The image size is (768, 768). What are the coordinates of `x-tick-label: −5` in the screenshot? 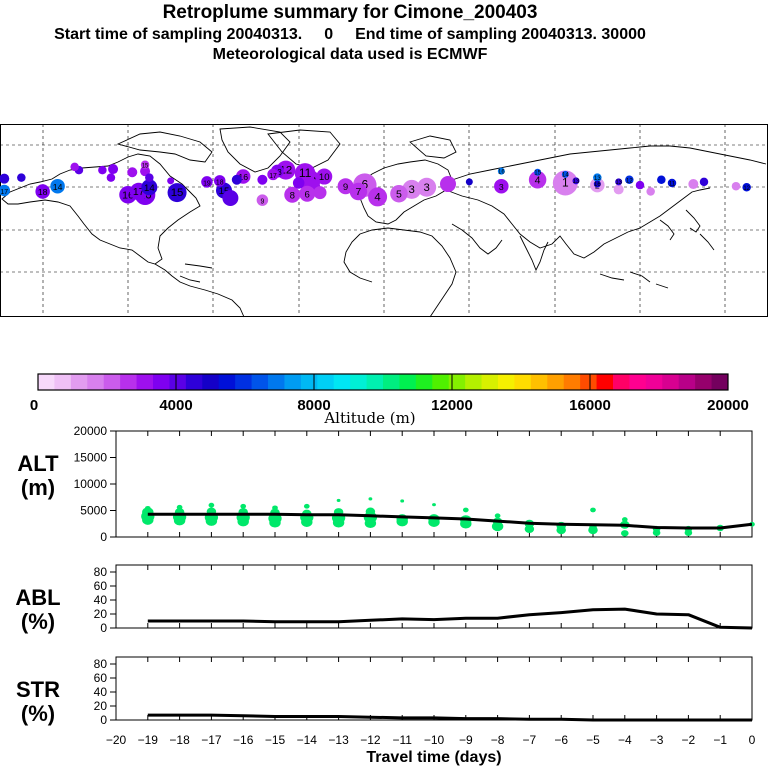 It's located at (593, 740).